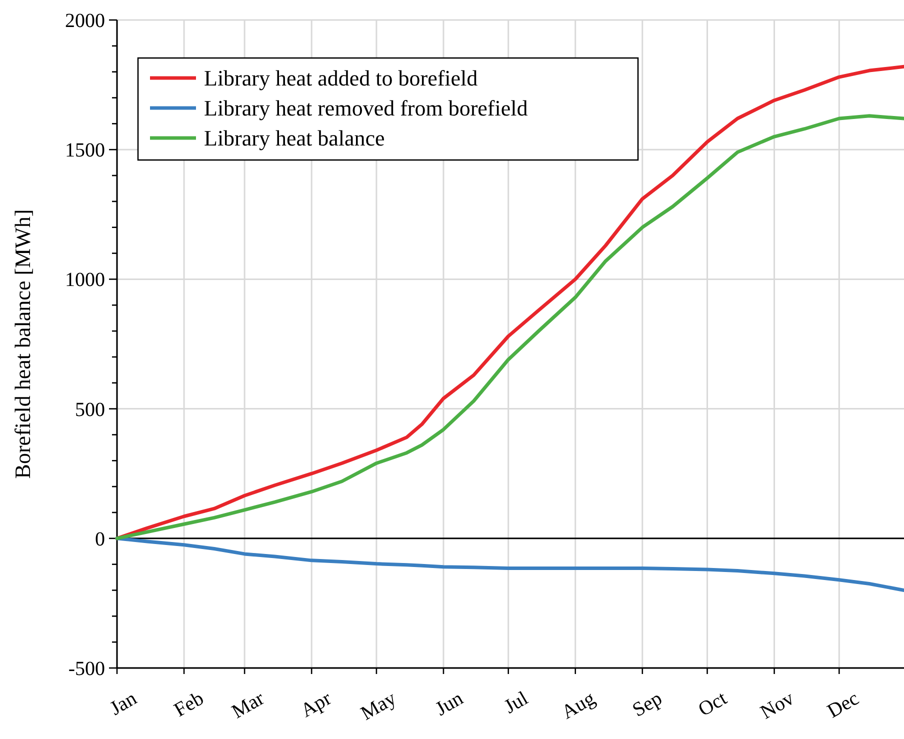 Image resolution: width=904 pixels, height=739 pixels. What do you see at coordinates (777, 705) in the screenshot?
I see `x-tick-label: Nov` at bounding box center [777, 705].